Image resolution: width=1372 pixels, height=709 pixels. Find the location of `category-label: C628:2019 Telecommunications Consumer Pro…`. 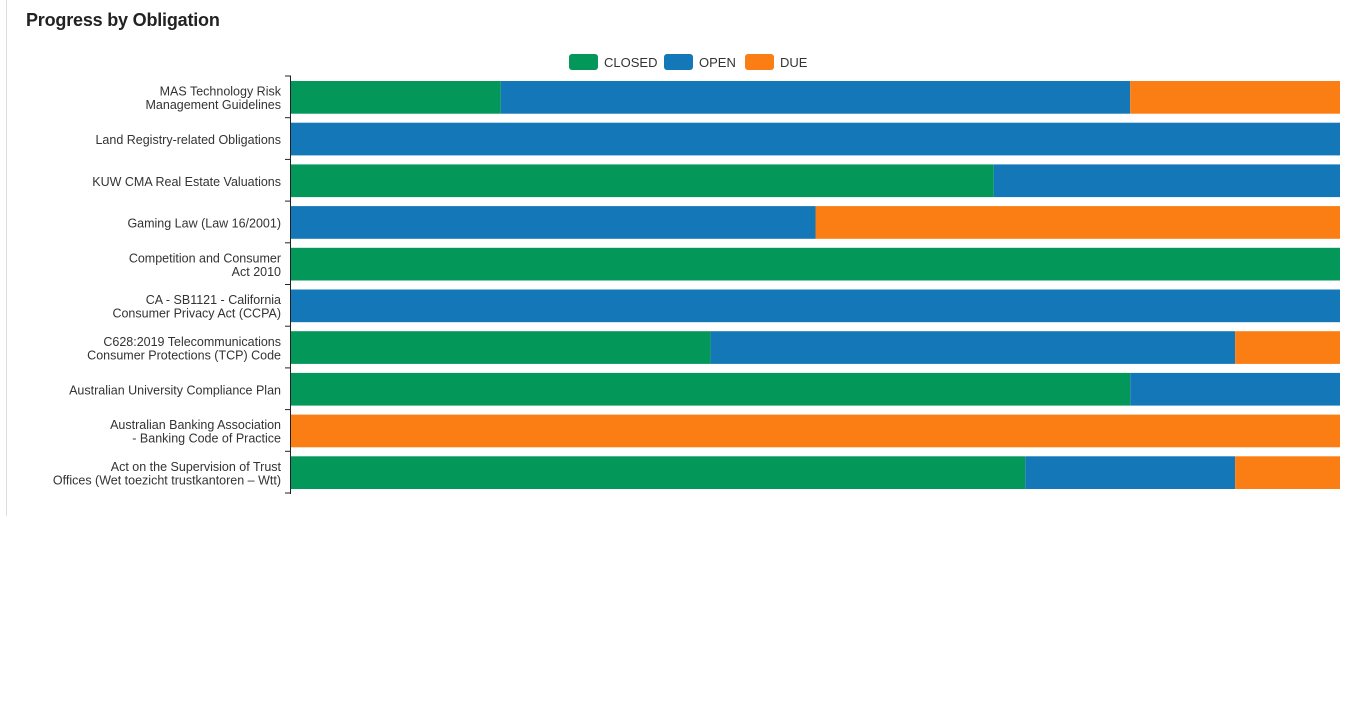

category-label: C628:2019 Telecommunications Consumer Pro… is located at coordinates (184, 349).